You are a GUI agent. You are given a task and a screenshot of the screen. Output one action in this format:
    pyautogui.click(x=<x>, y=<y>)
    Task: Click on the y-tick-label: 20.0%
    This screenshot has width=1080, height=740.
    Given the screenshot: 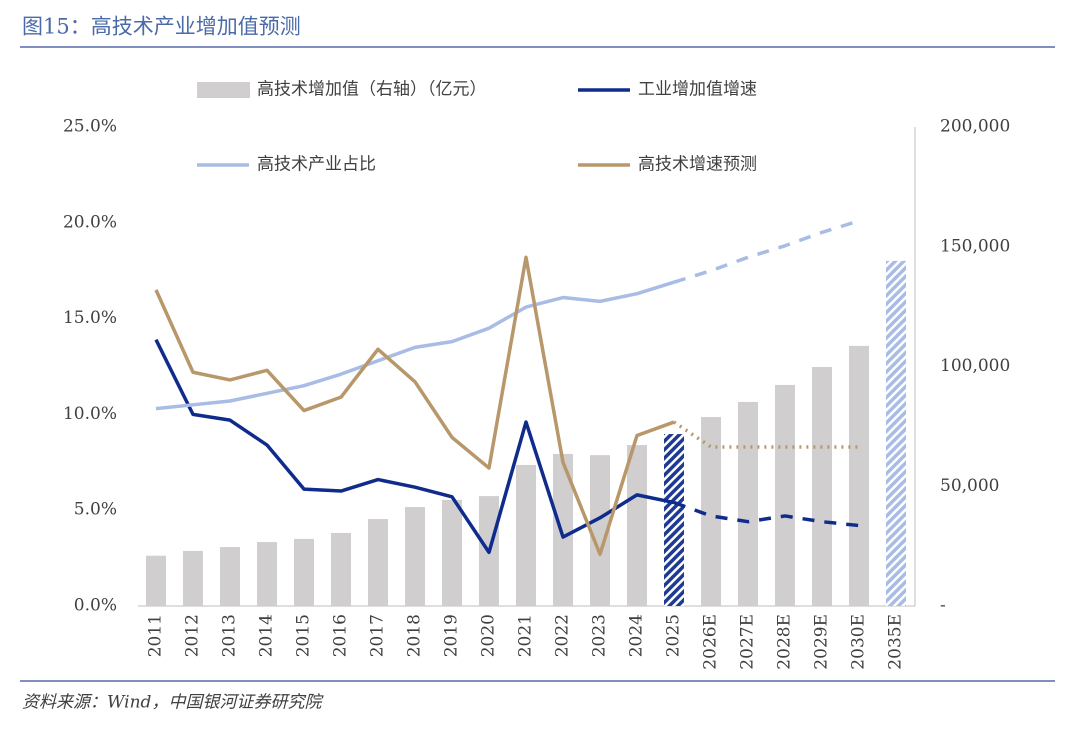 What is the action you would take?
    pyautogui.click(x=90, y=222)
    